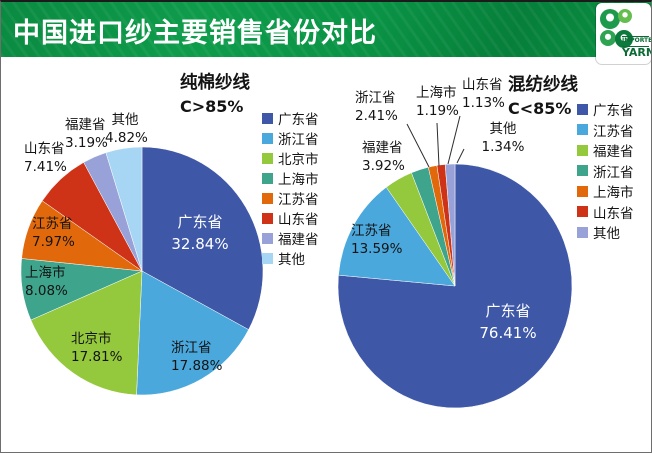 The image size is (652, 453). Describe the element at coordinates (543, 85) in the screenshot. I see `right-chart-title-main: 混纺纱线` at that location.